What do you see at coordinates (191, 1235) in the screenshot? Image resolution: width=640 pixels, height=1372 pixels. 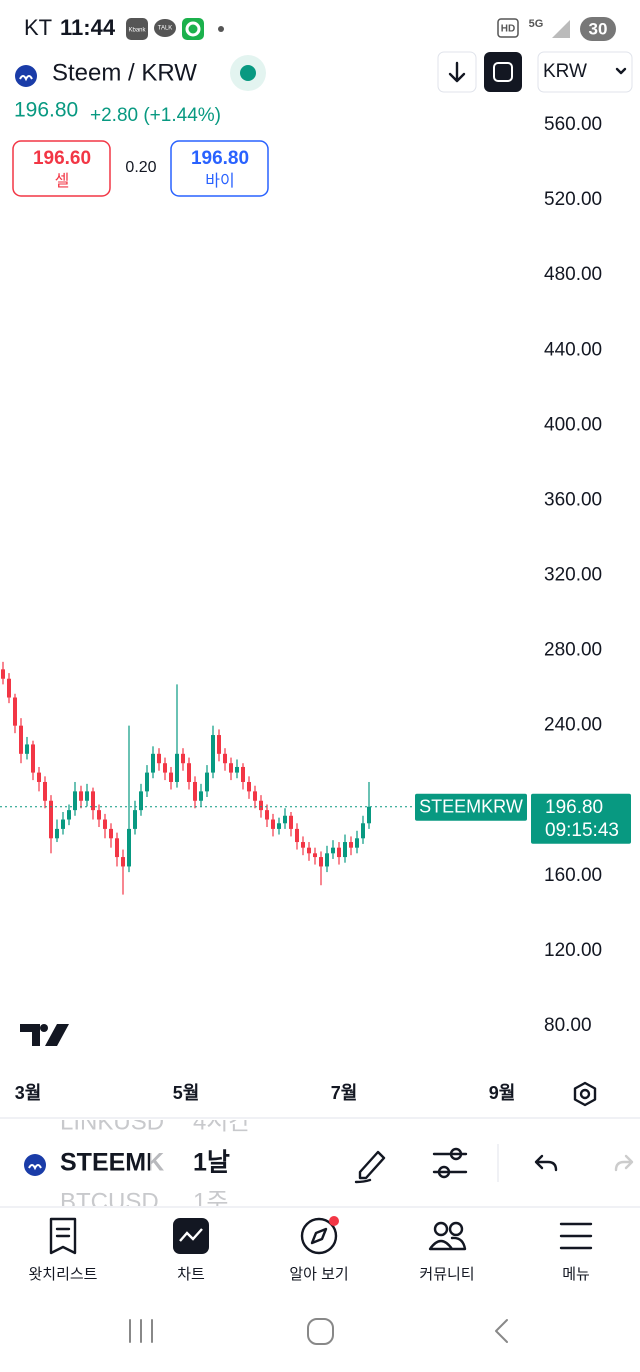 I see `chart-icon-mark` at bounding box center [191, 1235].